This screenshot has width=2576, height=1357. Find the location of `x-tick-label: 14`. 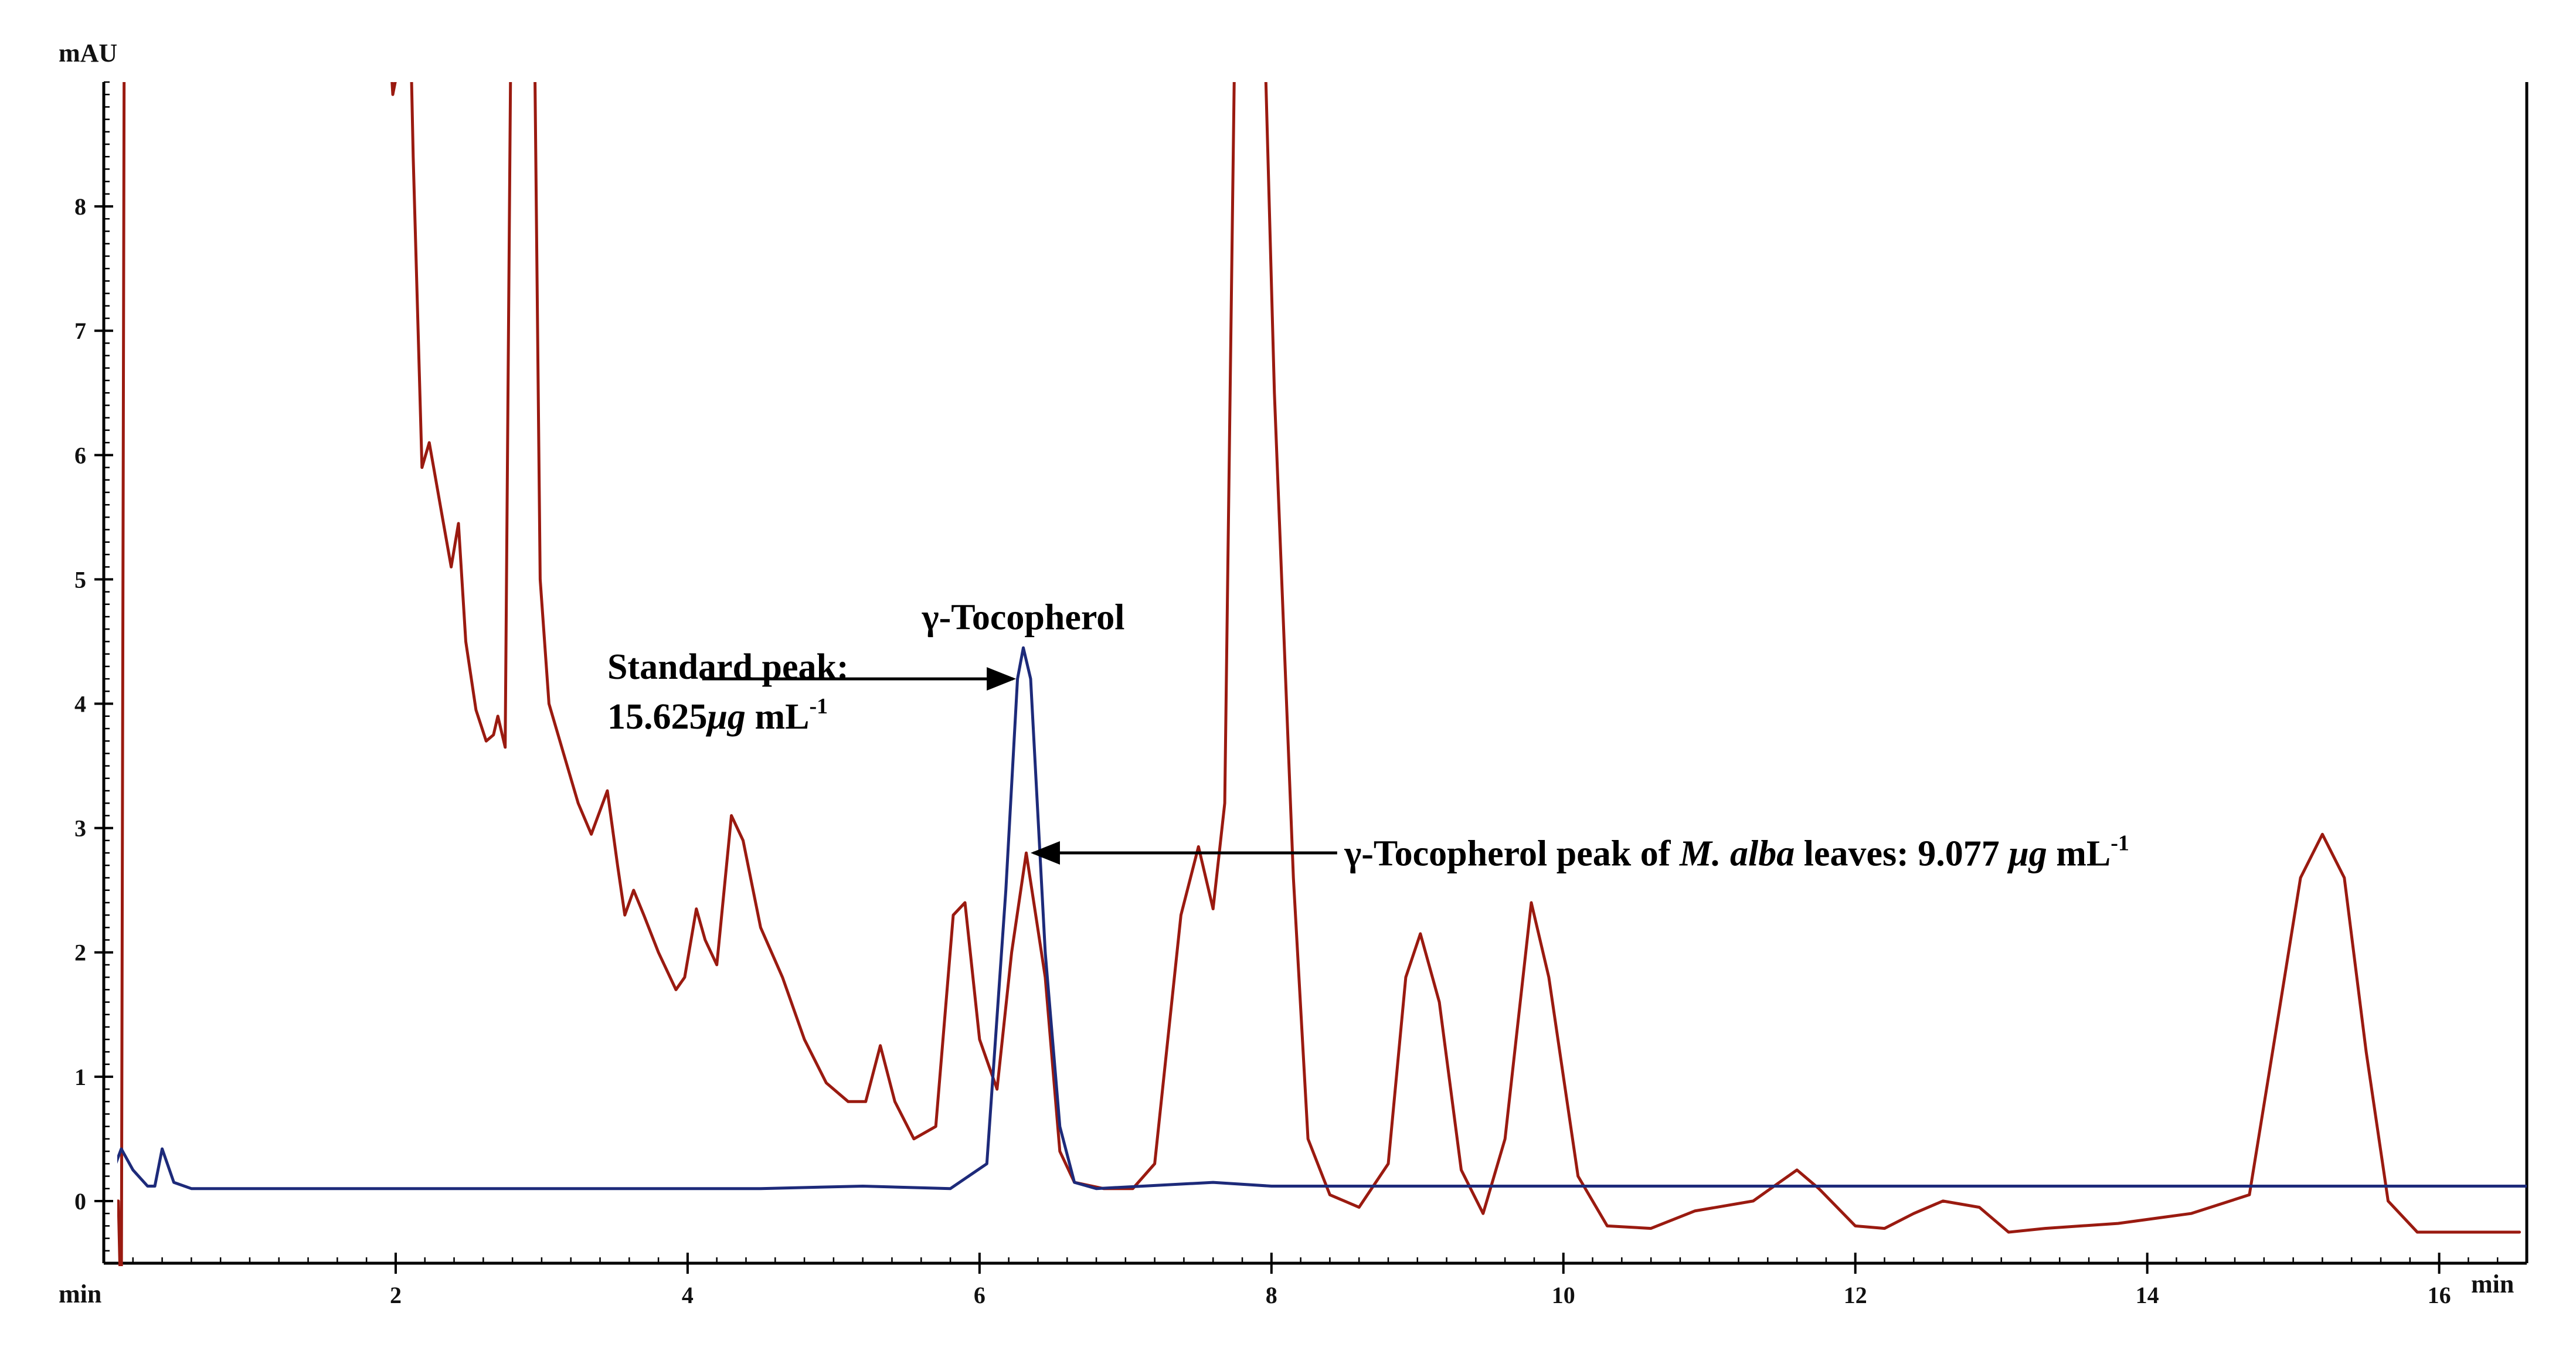

x-tick-label: 14 is located at coordinates (2148, 1295).